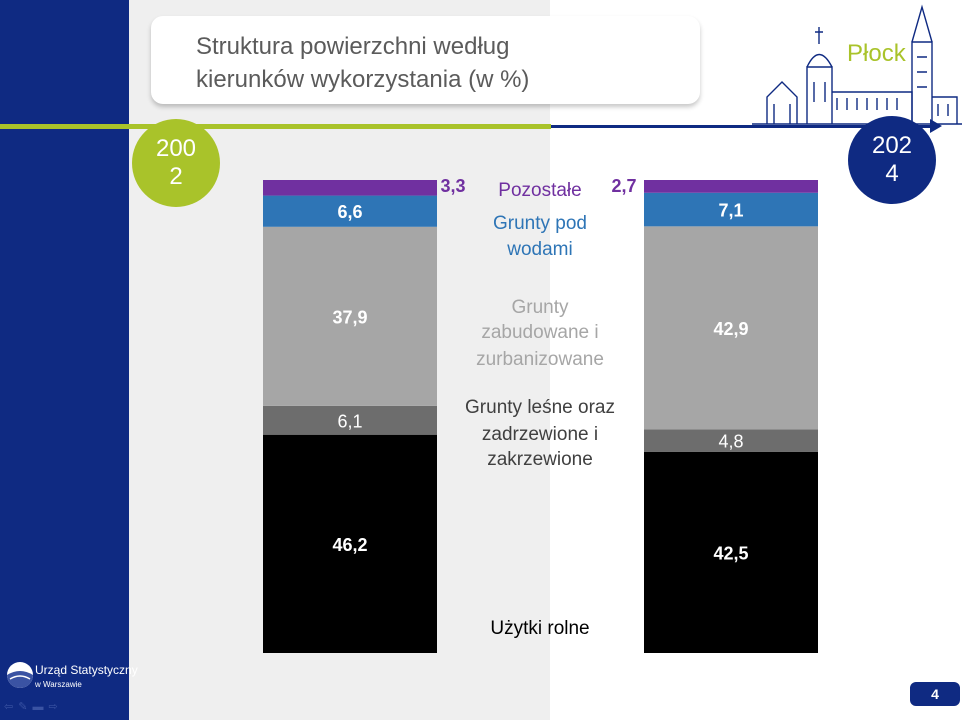 The width and height of the screenshot is (963, 720). Describe the element at coordinates (540, 434) in the screenshot. I see `legend-label: zadrzewione i` at that location.